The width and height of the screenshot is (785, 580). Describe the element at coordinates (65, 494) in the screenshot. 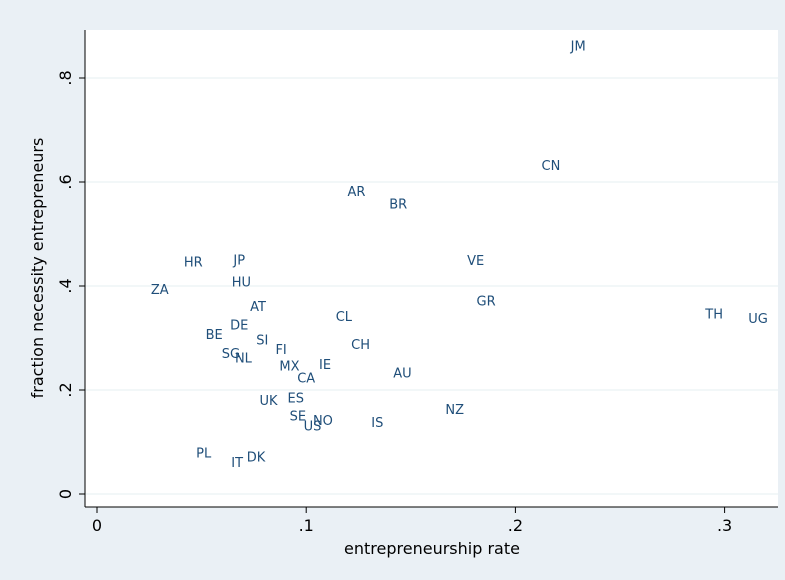

I see `y-tick-label: 0` at that location.